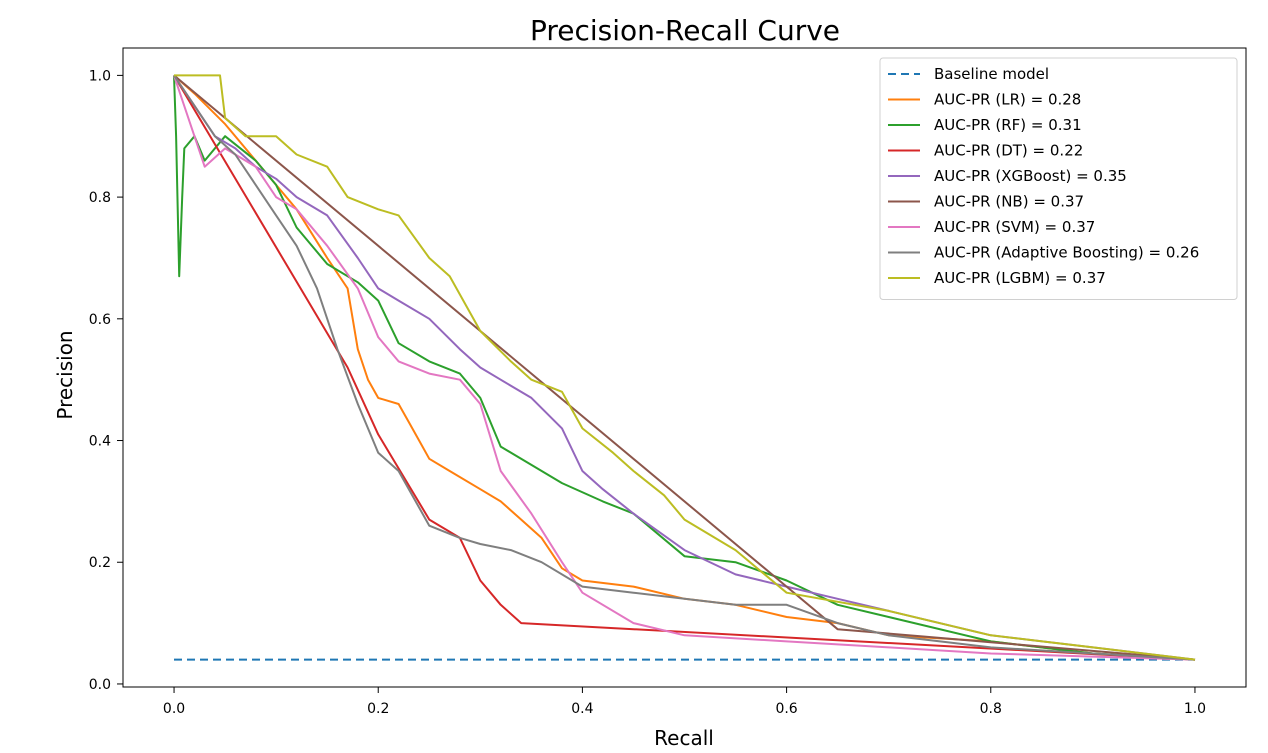  Describe the element at coordinates (786, 709) in the screenshot. I see `x-tick-label: 0.6` at that location.